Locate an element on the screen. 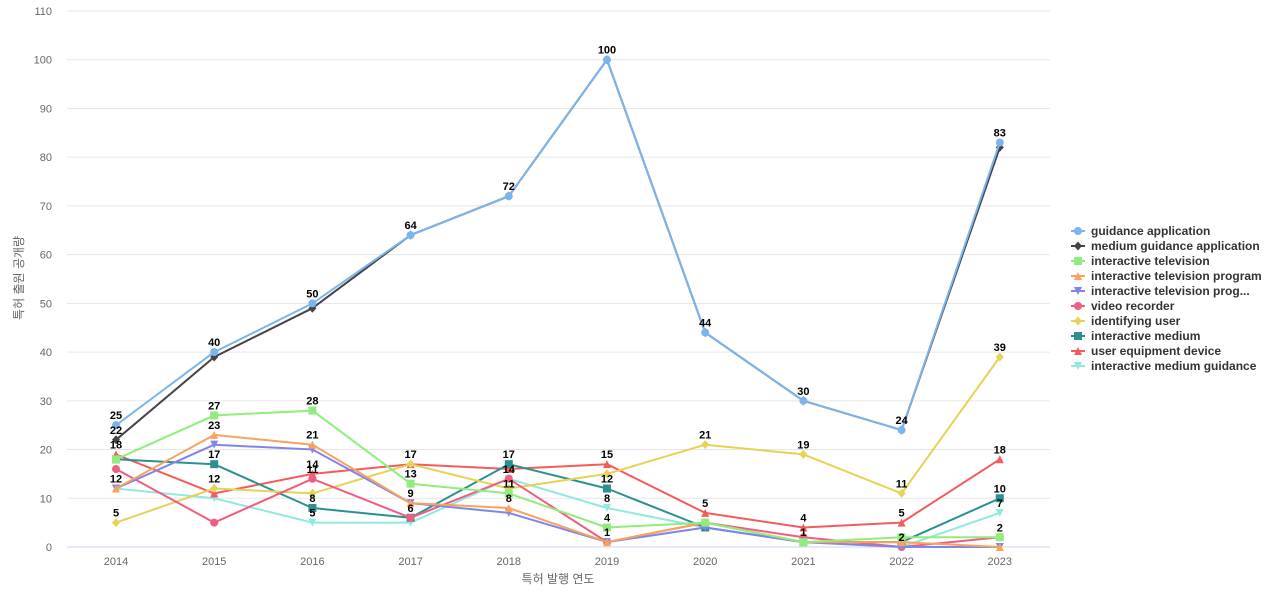 The image size is (1280, 605). x-tick-label: 2023 is located at coordinates (1000, 562).